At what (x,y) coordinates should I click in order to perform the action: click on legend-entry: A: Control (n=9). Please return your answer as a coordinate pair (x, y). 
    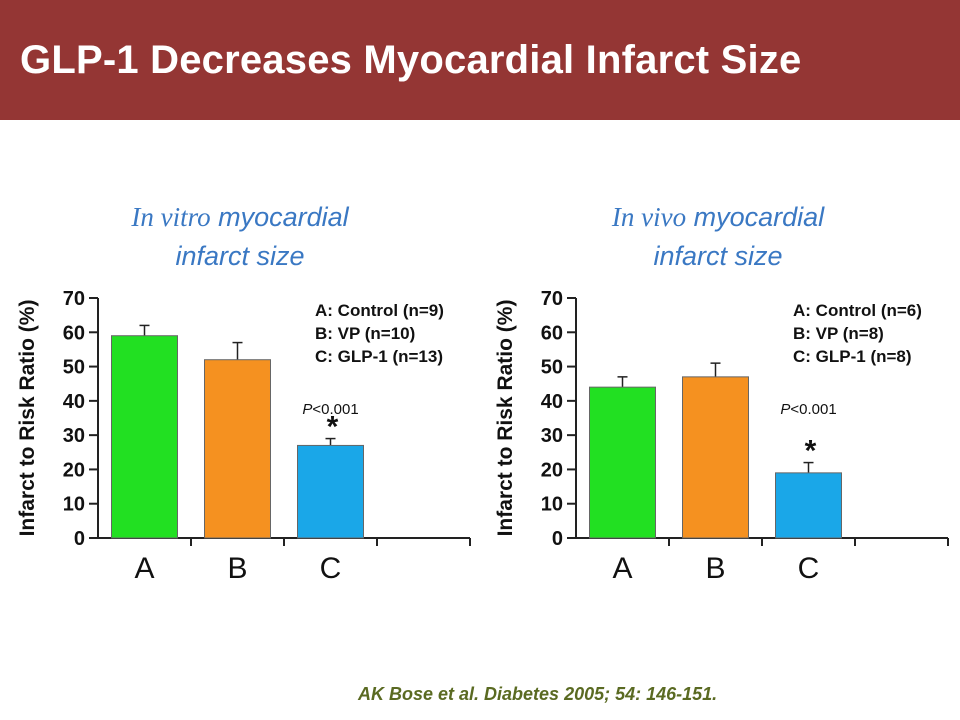
    Looking at the image, I should click on (379, 310).